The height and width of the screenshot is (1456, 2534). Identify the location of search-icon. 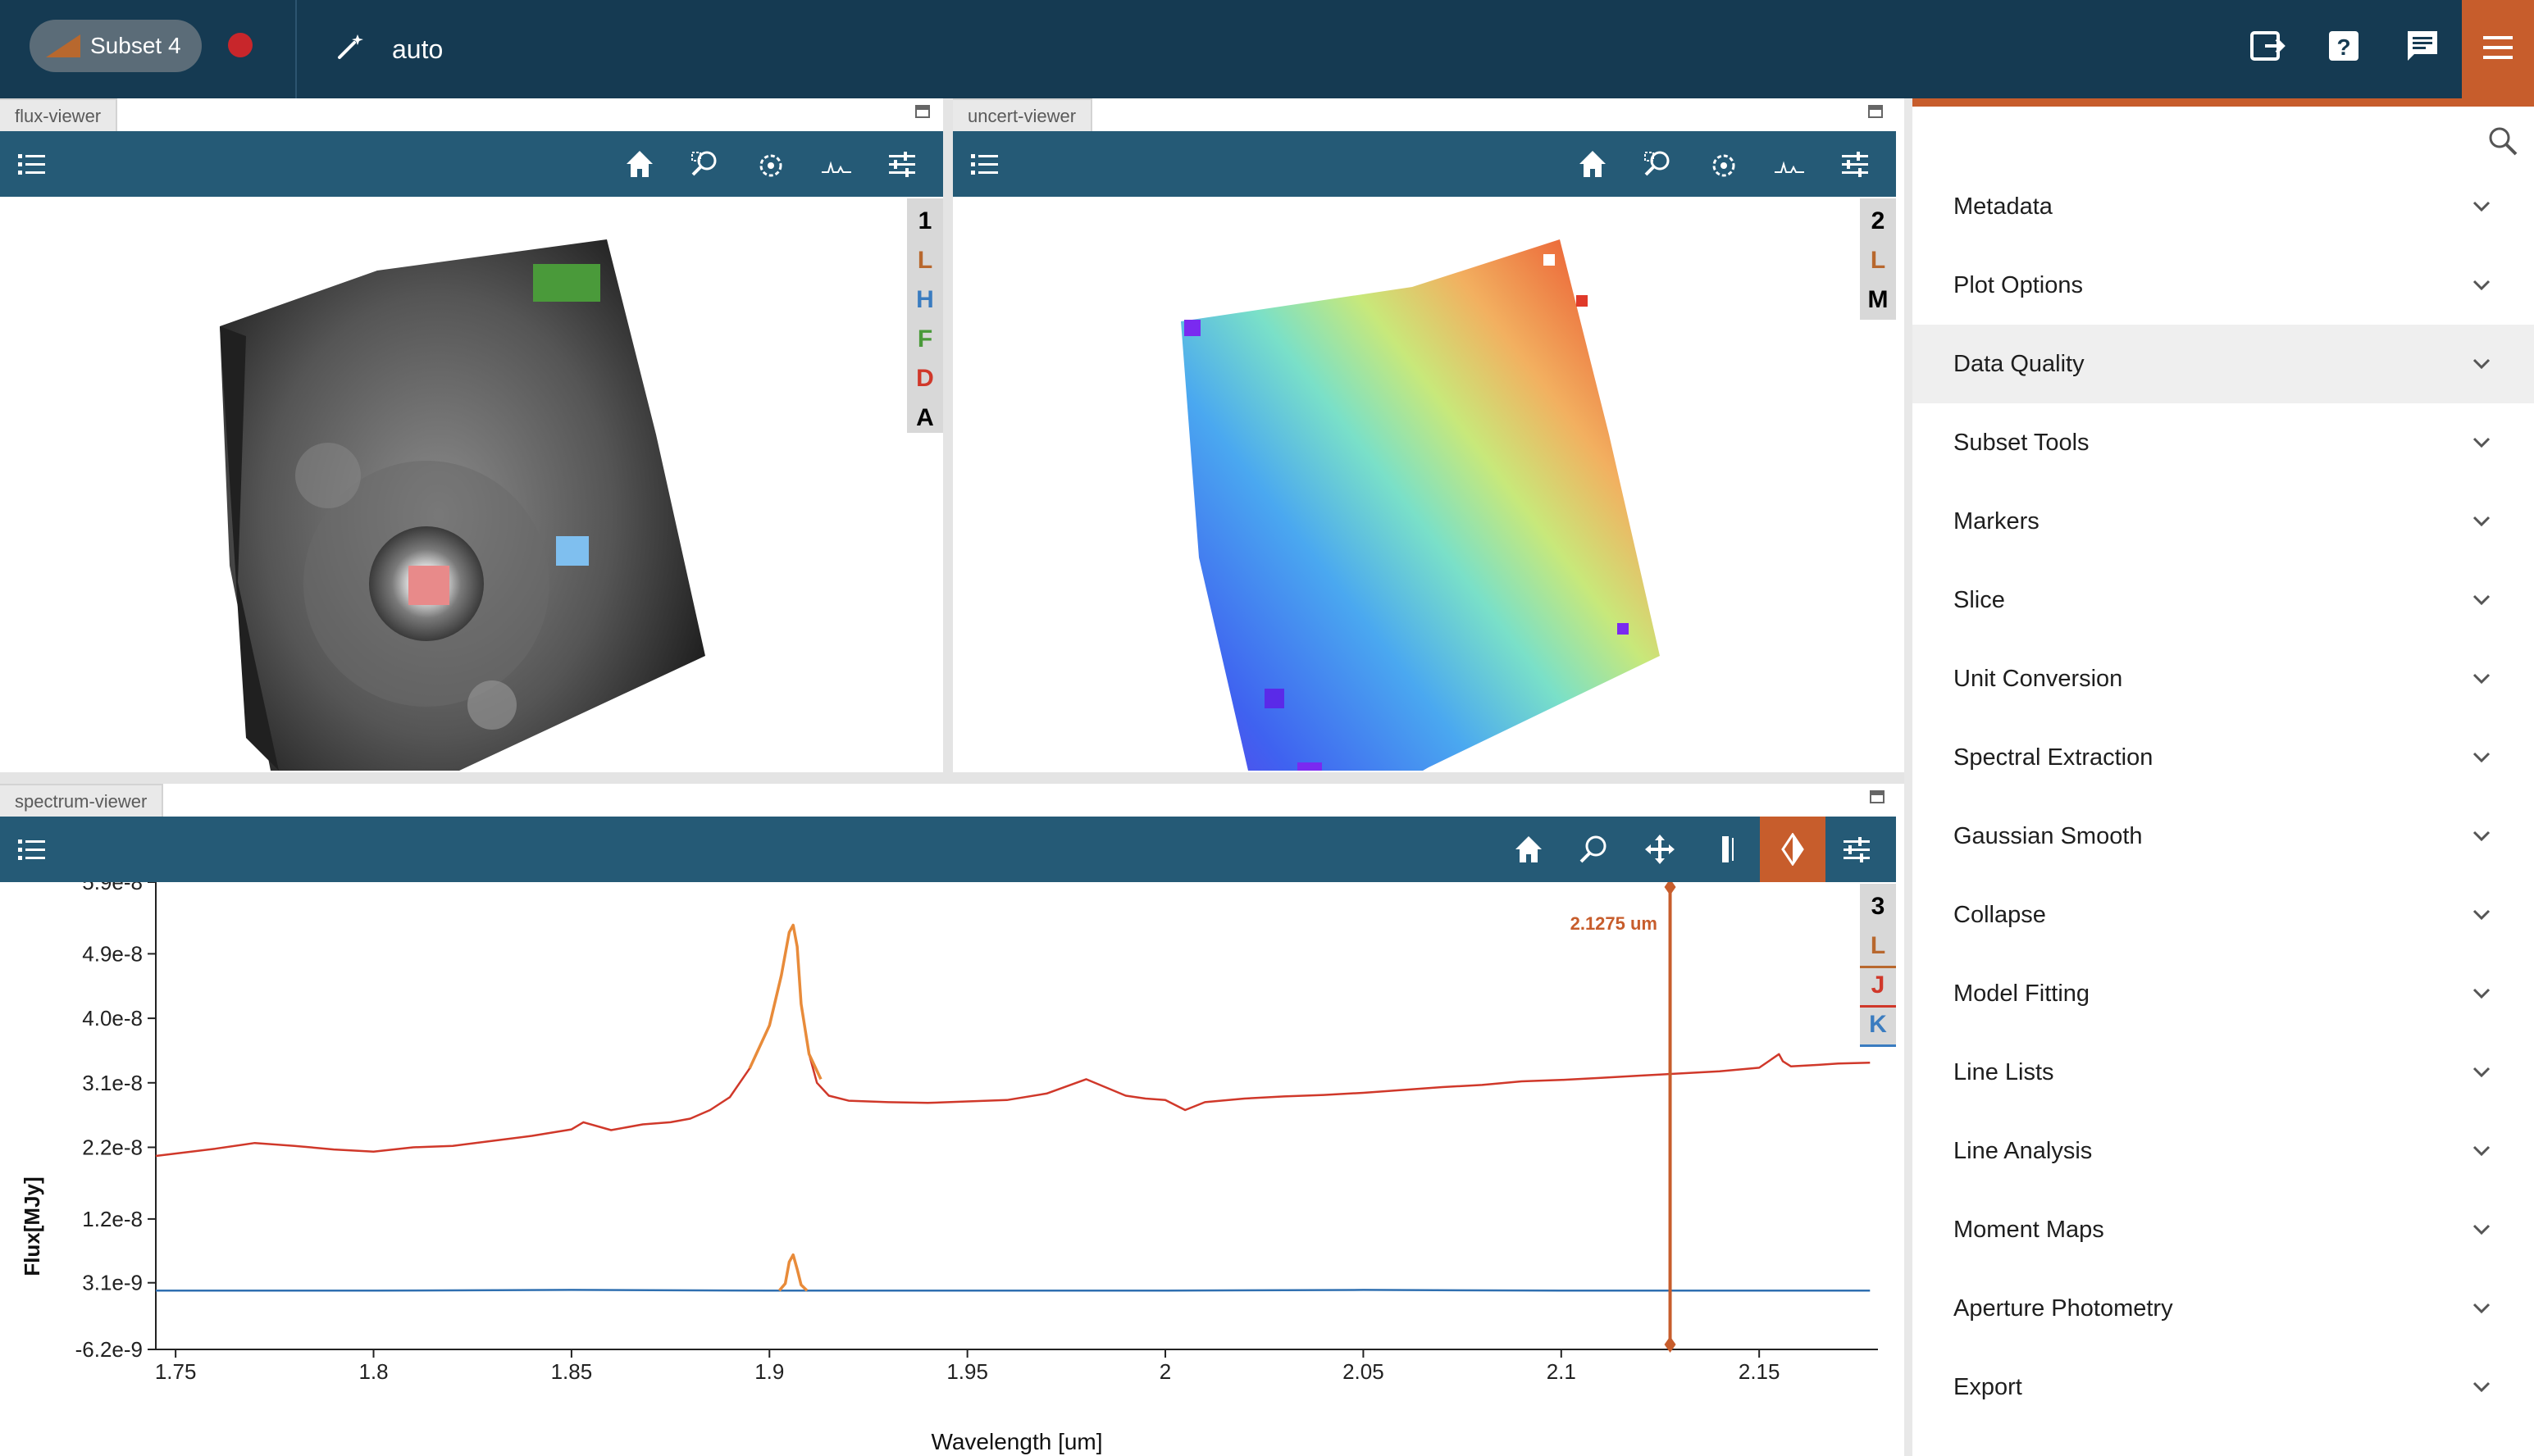
(2502, 141).